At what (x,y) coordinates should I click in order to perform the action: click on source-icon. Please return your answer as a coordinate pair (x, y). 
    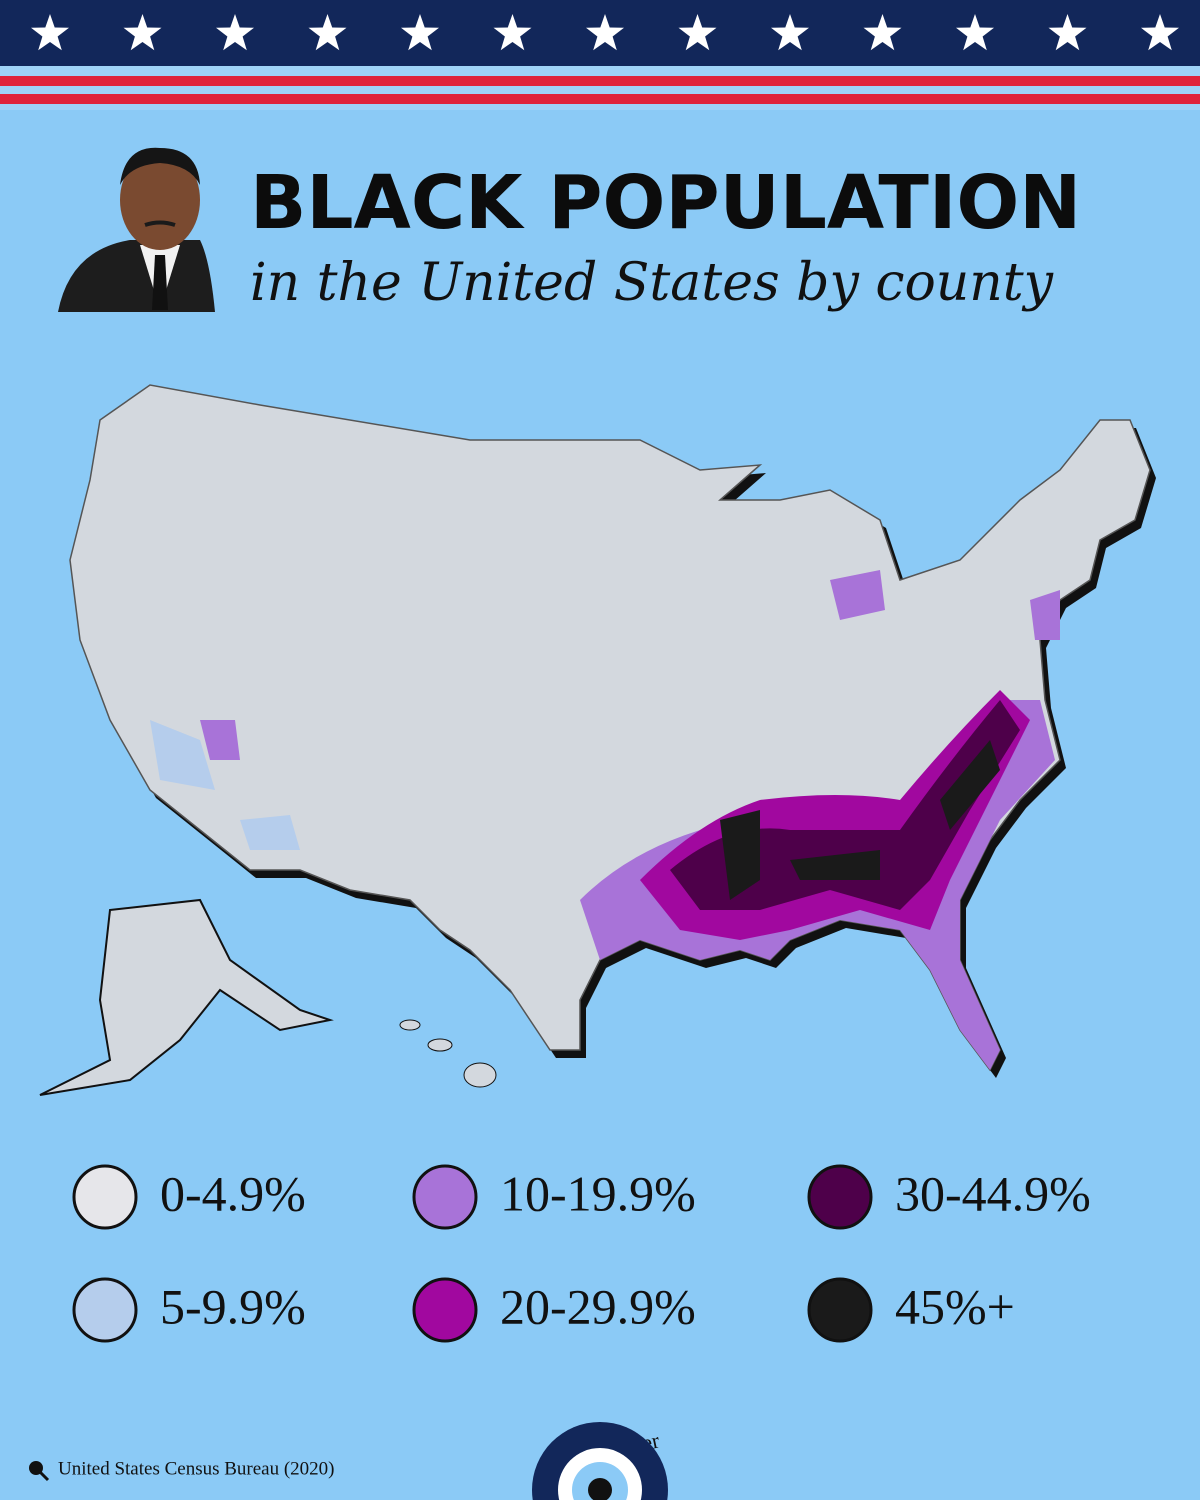
    Looking at the image, I should click on (39, 1471).